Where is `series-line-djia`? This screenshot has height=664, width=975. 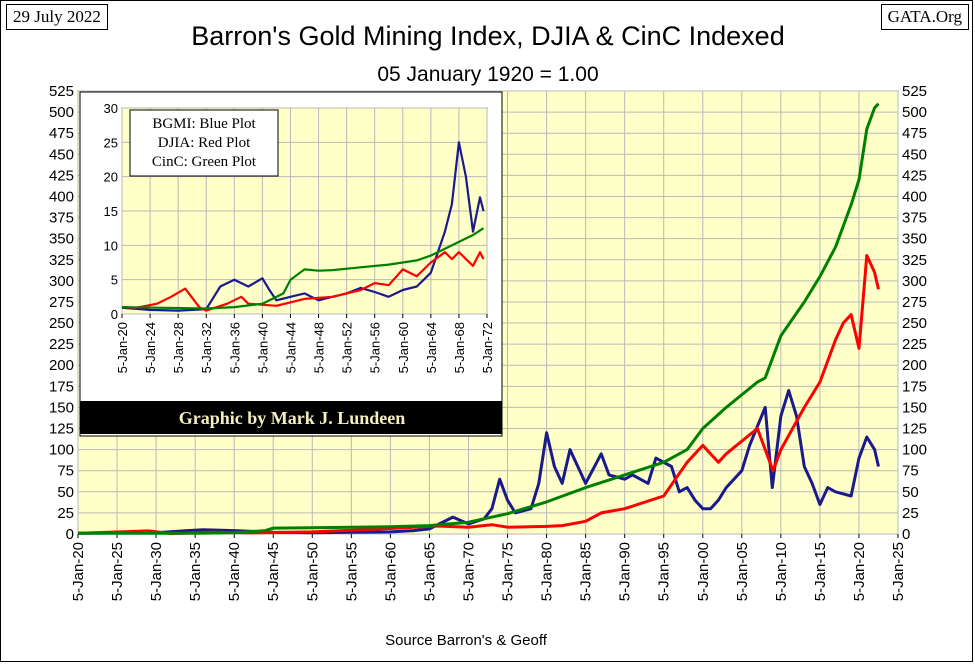 series-line-djia is located at coordinates (303, 281).